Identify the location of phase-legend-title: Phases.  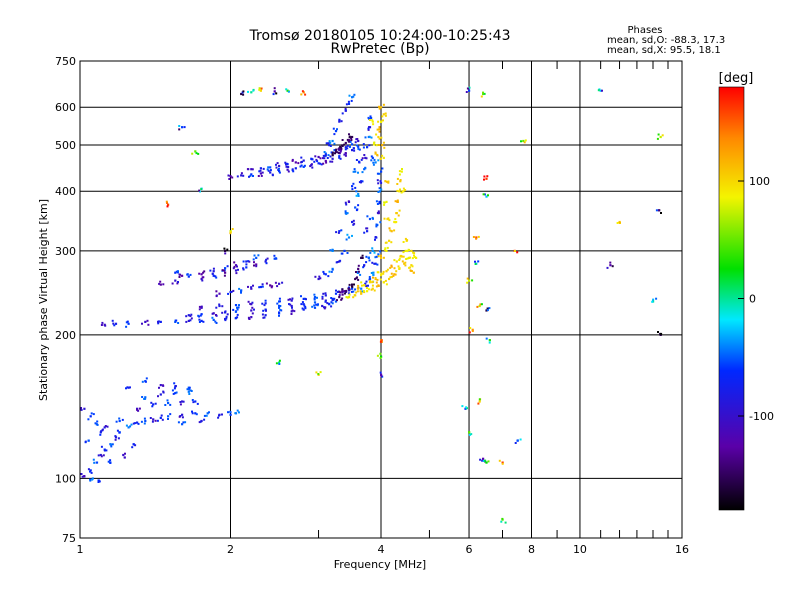
(644, 30).